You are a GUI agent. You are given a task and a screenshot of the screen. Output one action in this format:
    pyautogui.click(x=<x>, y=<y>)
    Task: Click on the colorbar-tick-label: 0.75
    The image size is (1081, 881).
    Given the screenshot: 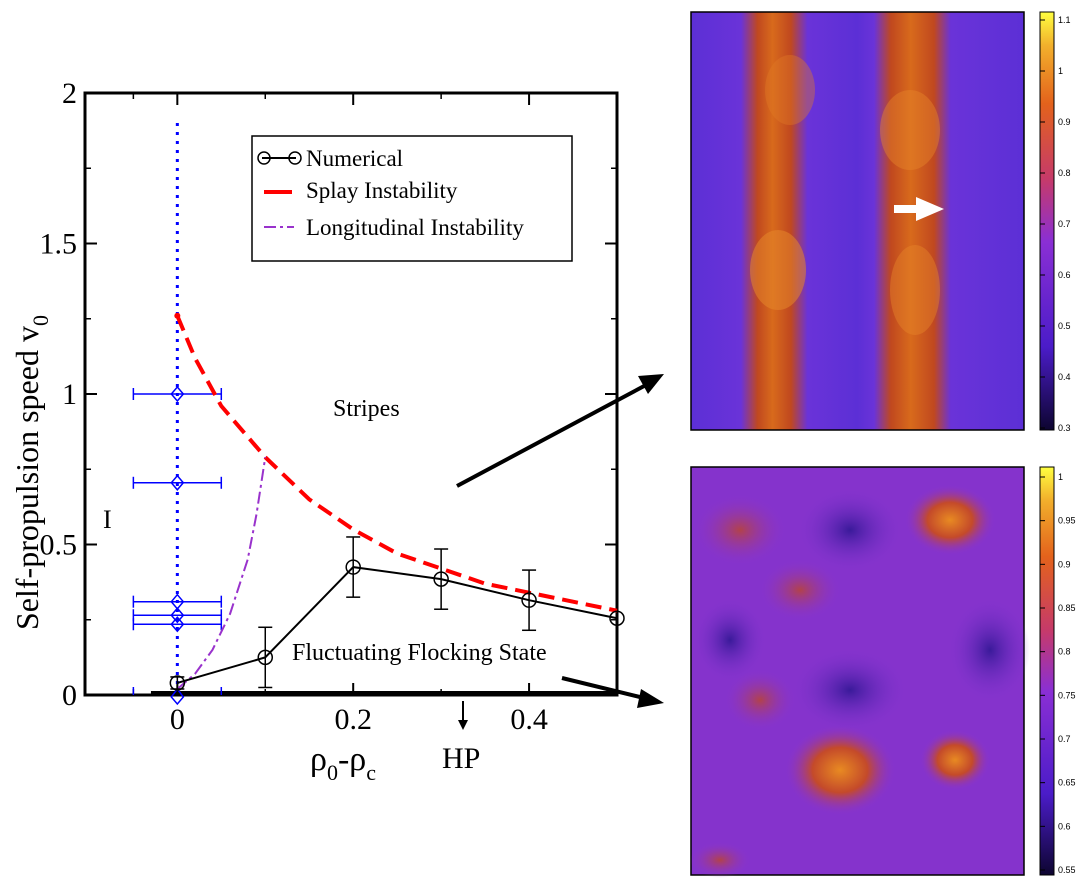 What is the action you would take?
    pyautogui.click(x=1067, y=695)
    